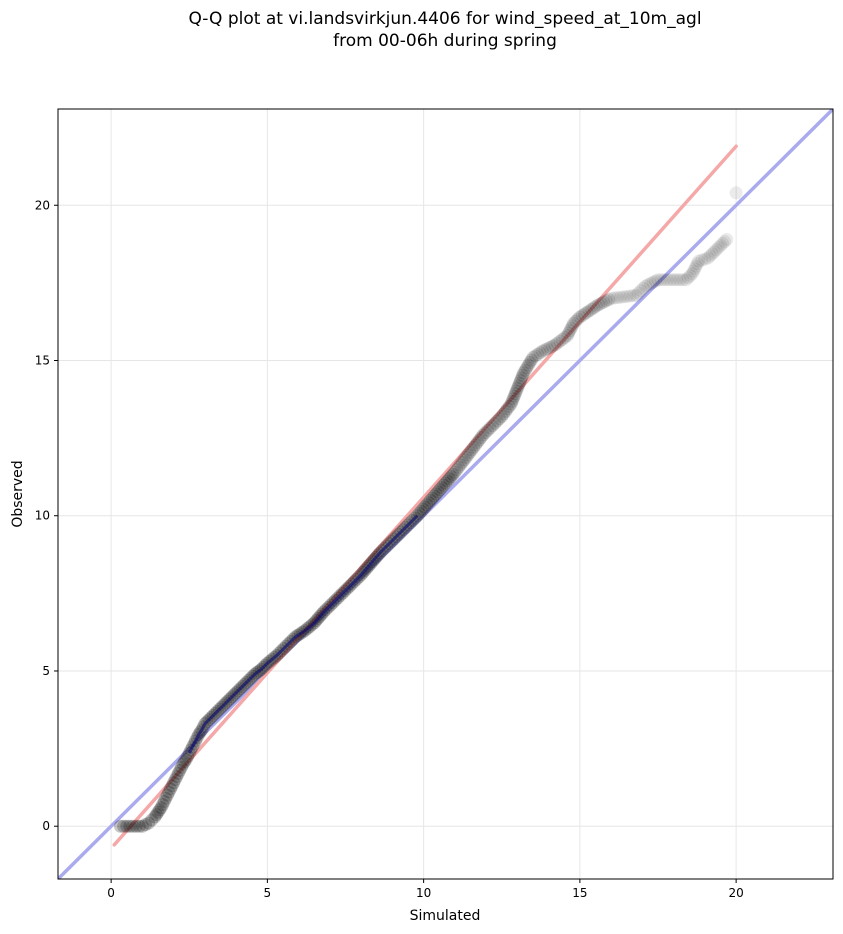 This screenshot has width=843, height=934. What do you see at coordinates (42, 516) in the screenshot?
I see `y-tick-label: 10` at bounding box center [42, 516].